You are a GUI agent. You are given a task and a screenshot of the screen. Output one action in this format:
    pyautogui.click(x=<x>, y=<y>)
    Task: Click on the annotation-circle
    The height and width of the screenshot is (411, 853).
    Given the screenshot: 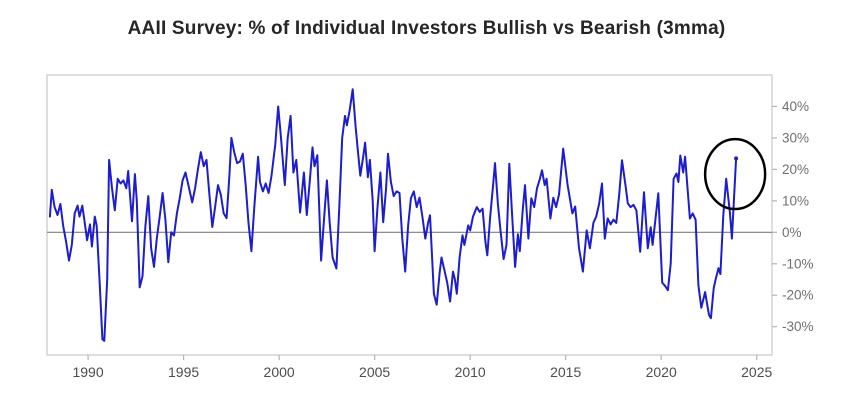 What is the action you would take?
    pyautogui.click(x=735, y=174)
    